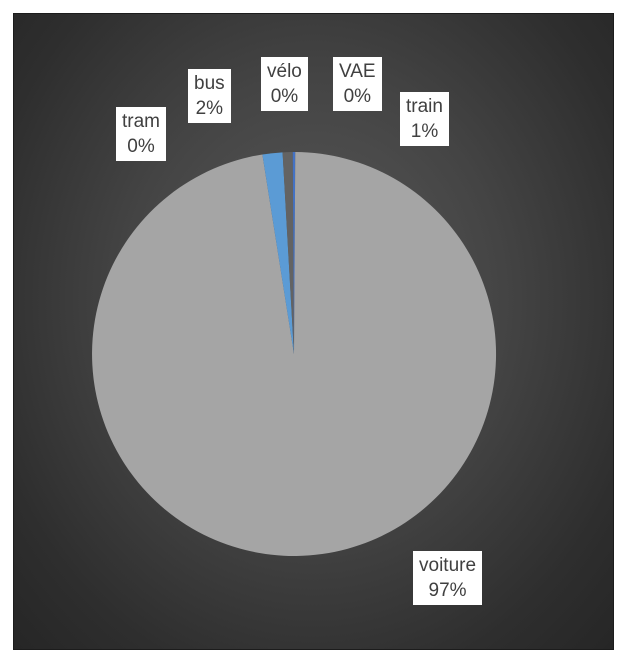 The width and height of the screenshot is (619, 655). I want to click on slice-category-label: VAE, so click(357, 71).